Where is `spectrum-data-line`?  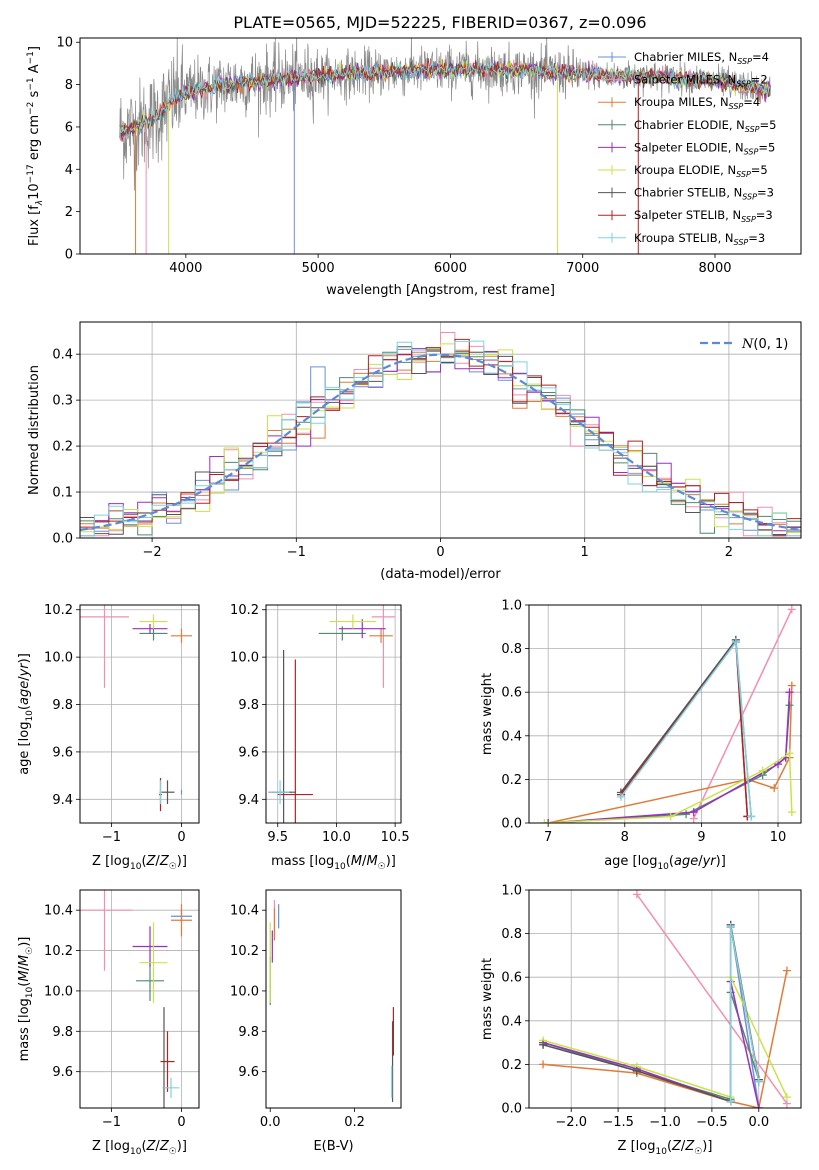 spectrum-data-line is located at coordinates (445, 114).